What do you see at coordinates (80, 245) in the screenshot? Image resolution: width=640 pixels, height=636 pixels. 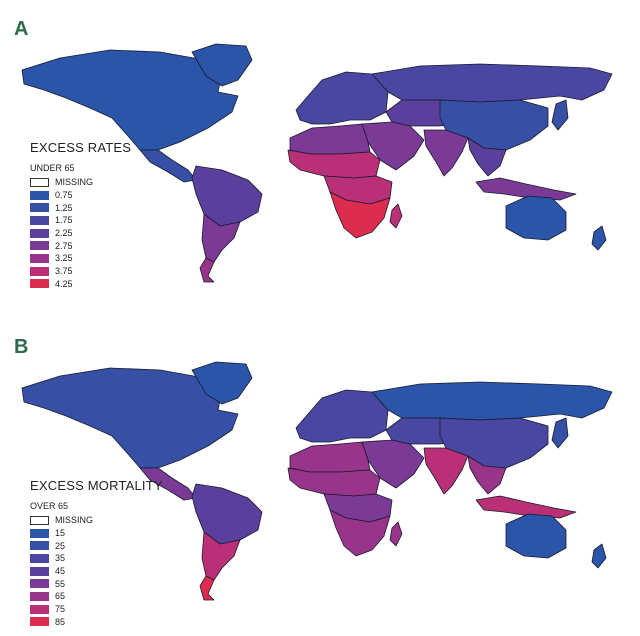 I see `legend-item: 2.75` at bounding box center [80, 245].